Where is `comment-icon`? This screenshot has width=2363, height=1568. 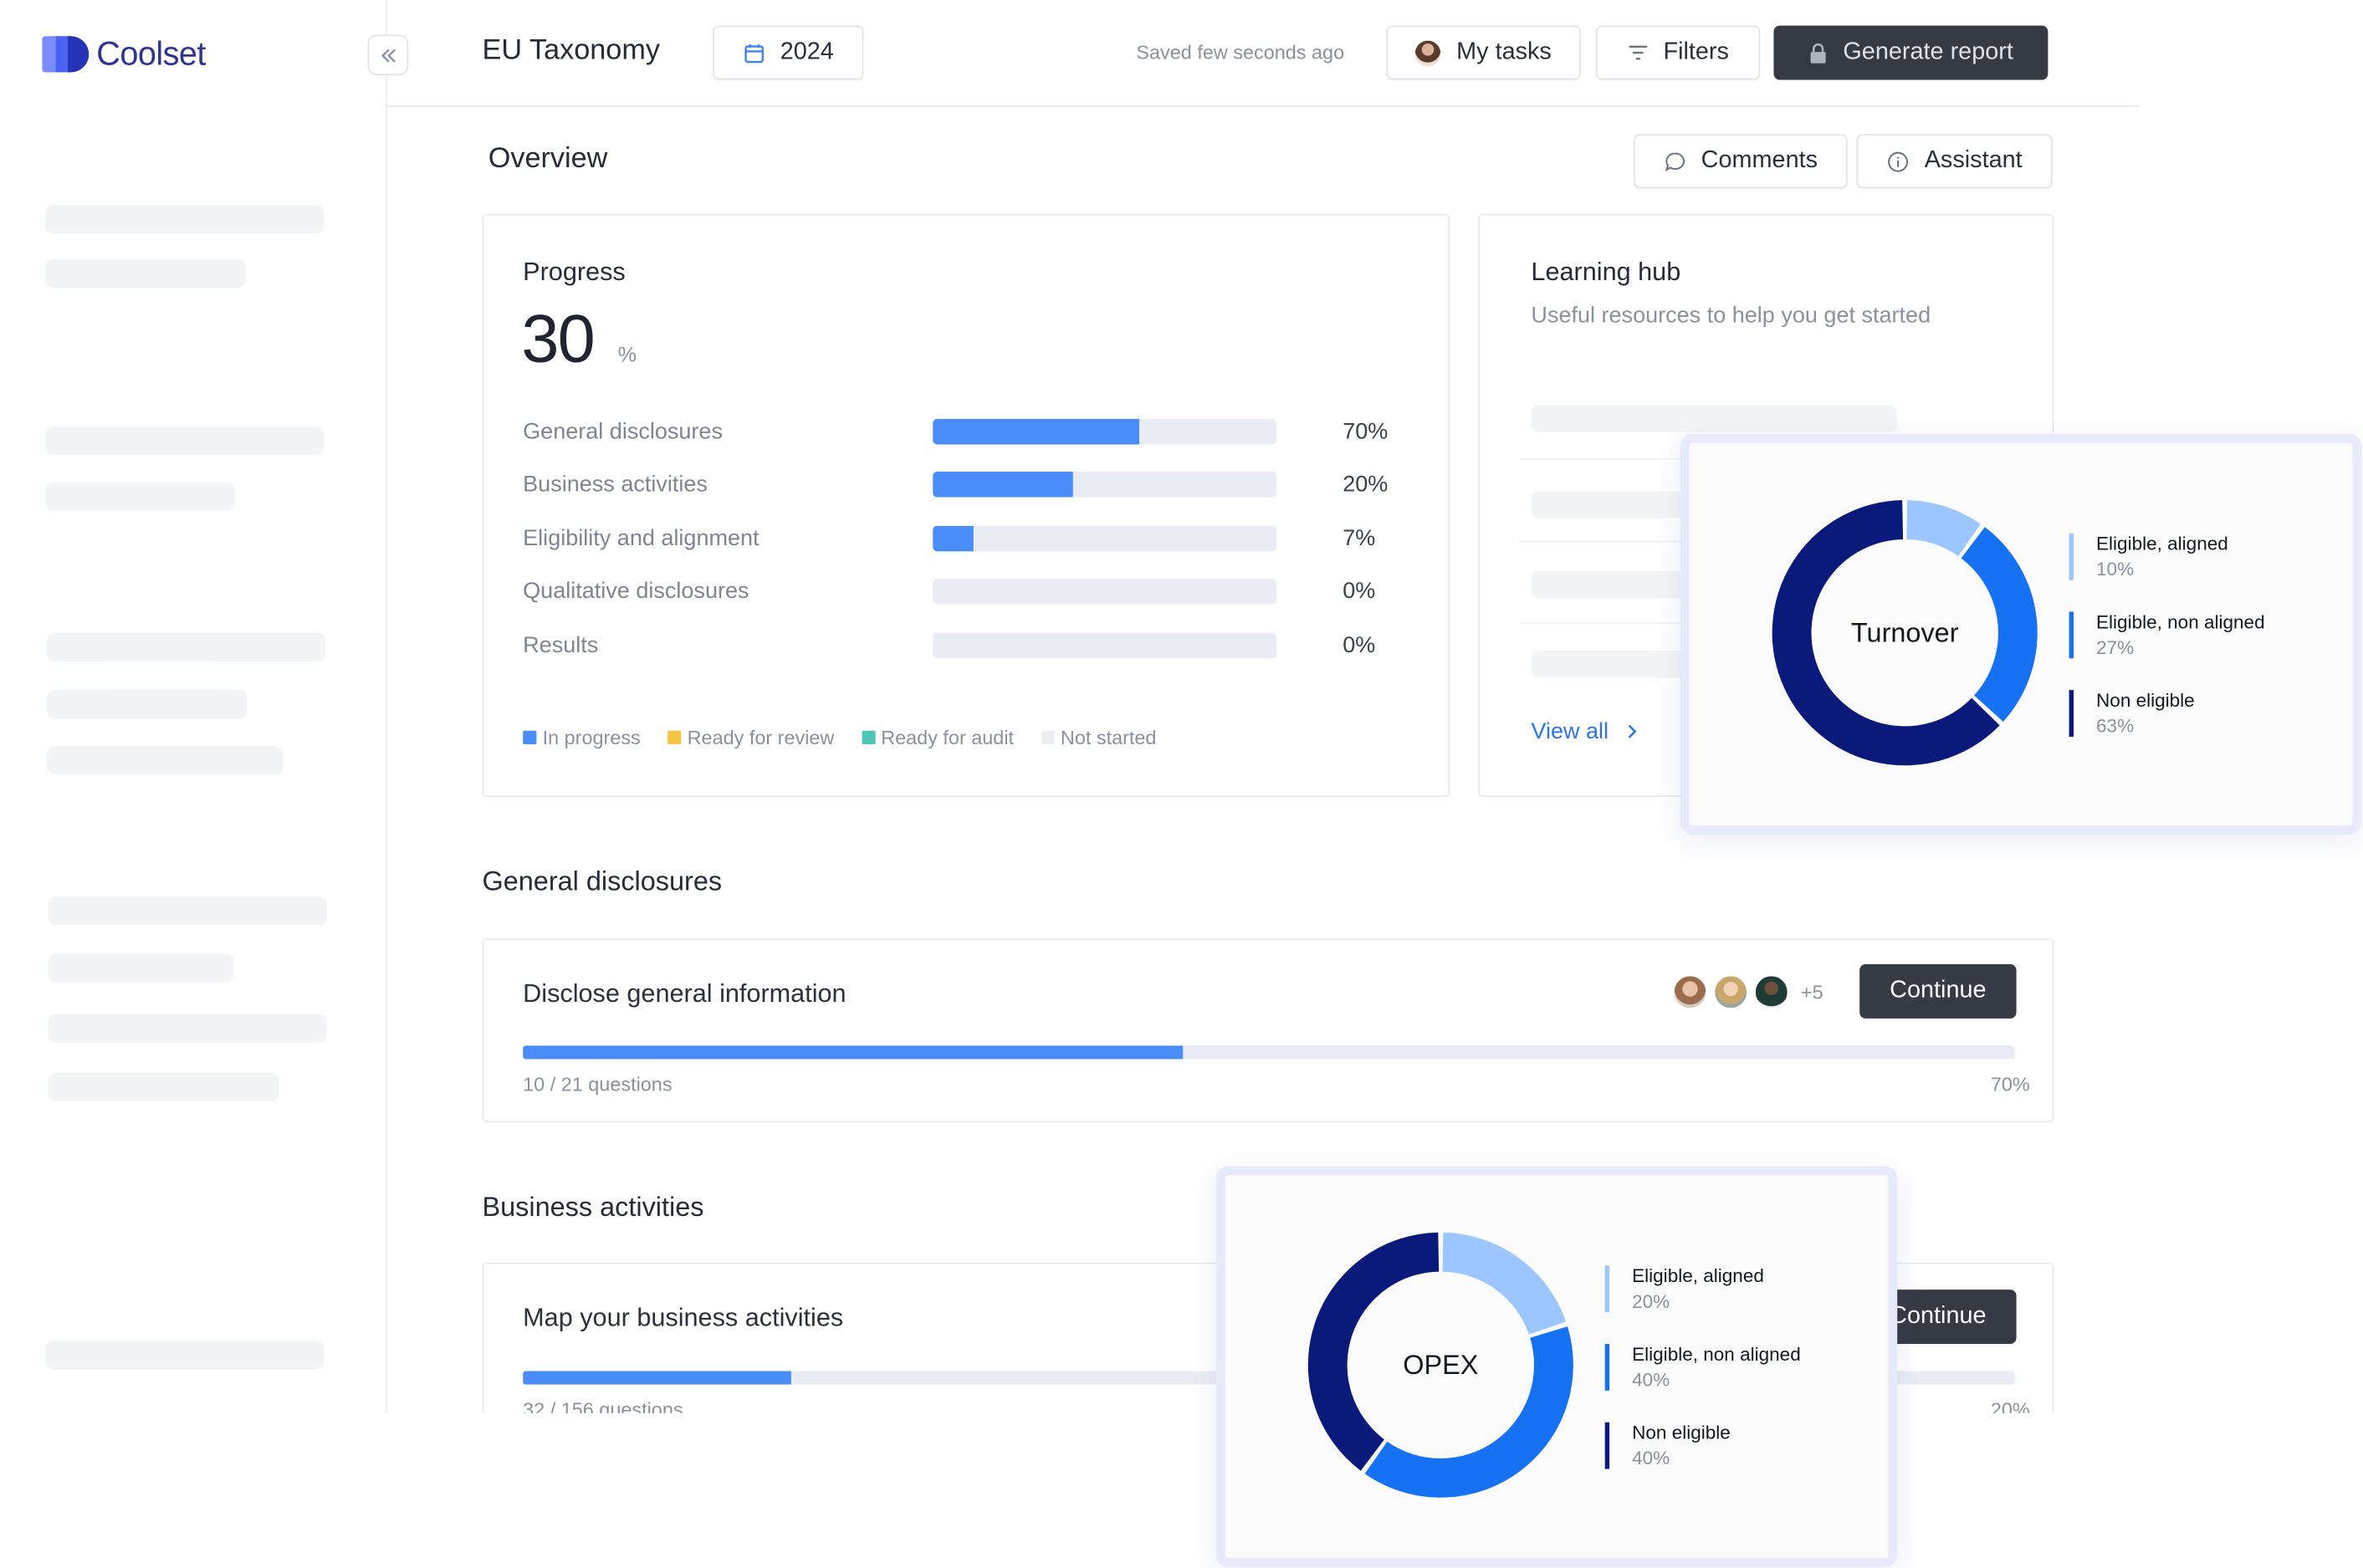
comment-icon is located at coordinates (1675, 161).